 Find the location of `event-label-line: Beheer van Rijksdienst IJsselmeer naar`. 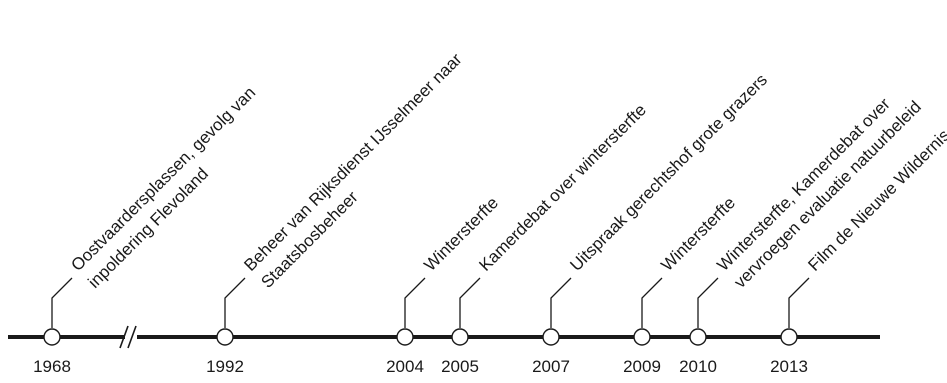

event-label-line: Beheer van Rijksdienst IJsselmeer naar is located at coordinates (352, 161).